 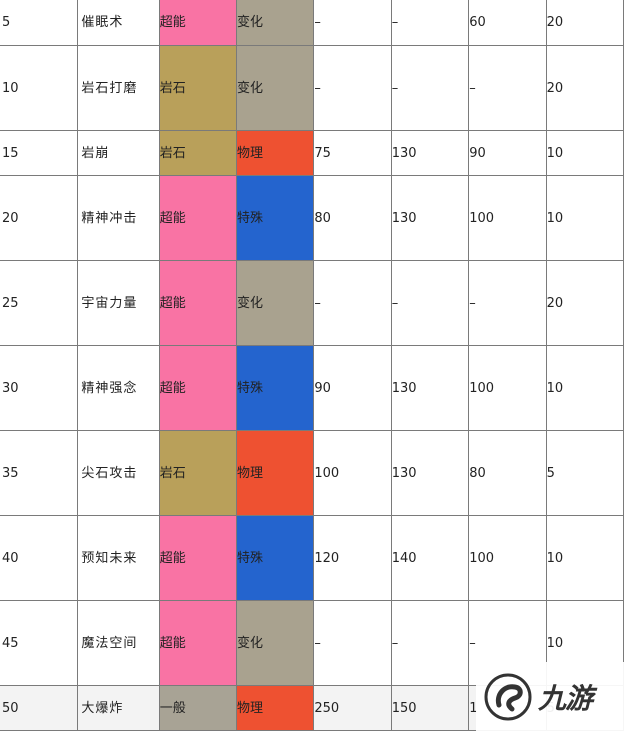 What do you see at coordinates (118, 388) in the screenshot?
I see `move-name-cell: 精神强念` at bounding box center [118, 388].